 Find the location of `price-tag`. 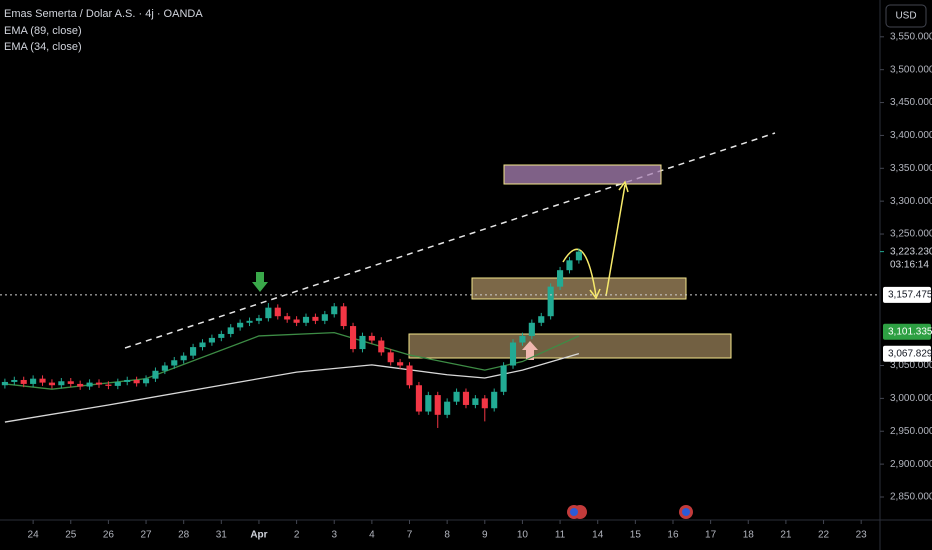

price-tag is located at coordinates (907, 294).